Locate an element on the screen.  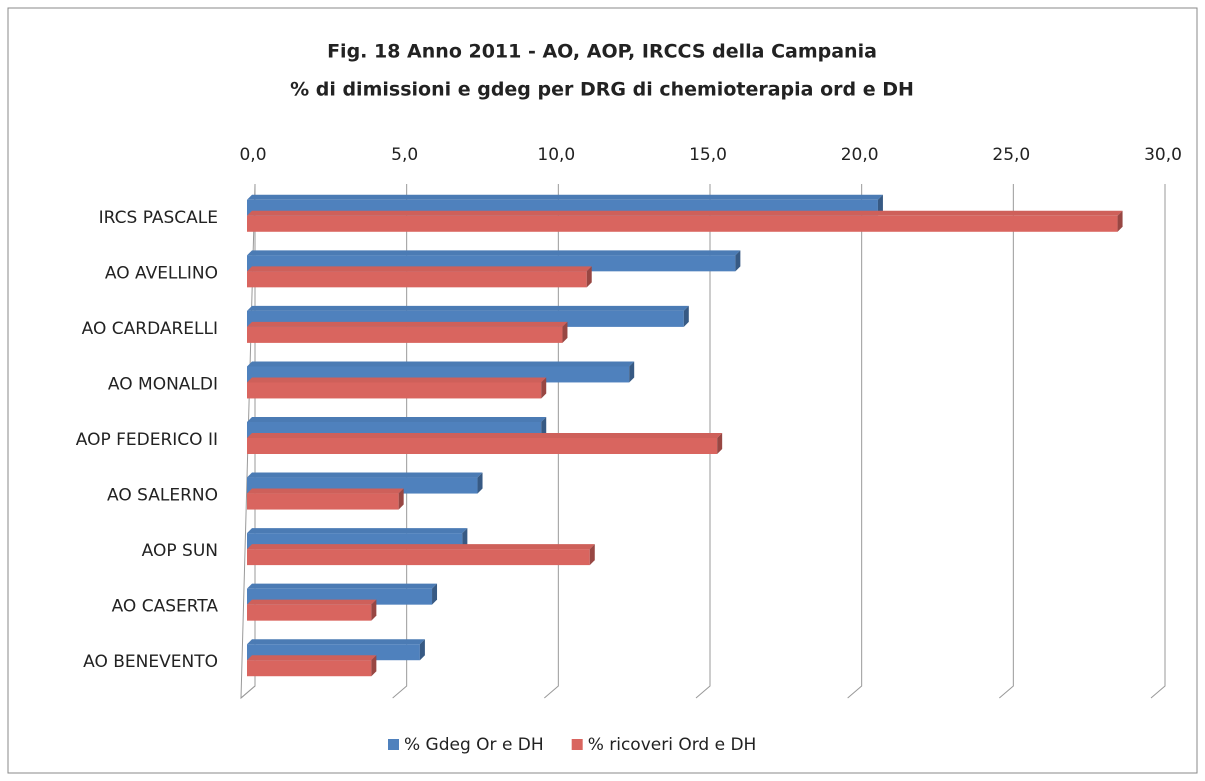
x-tick-label: 0,0 is located at coordinates (252, 155).